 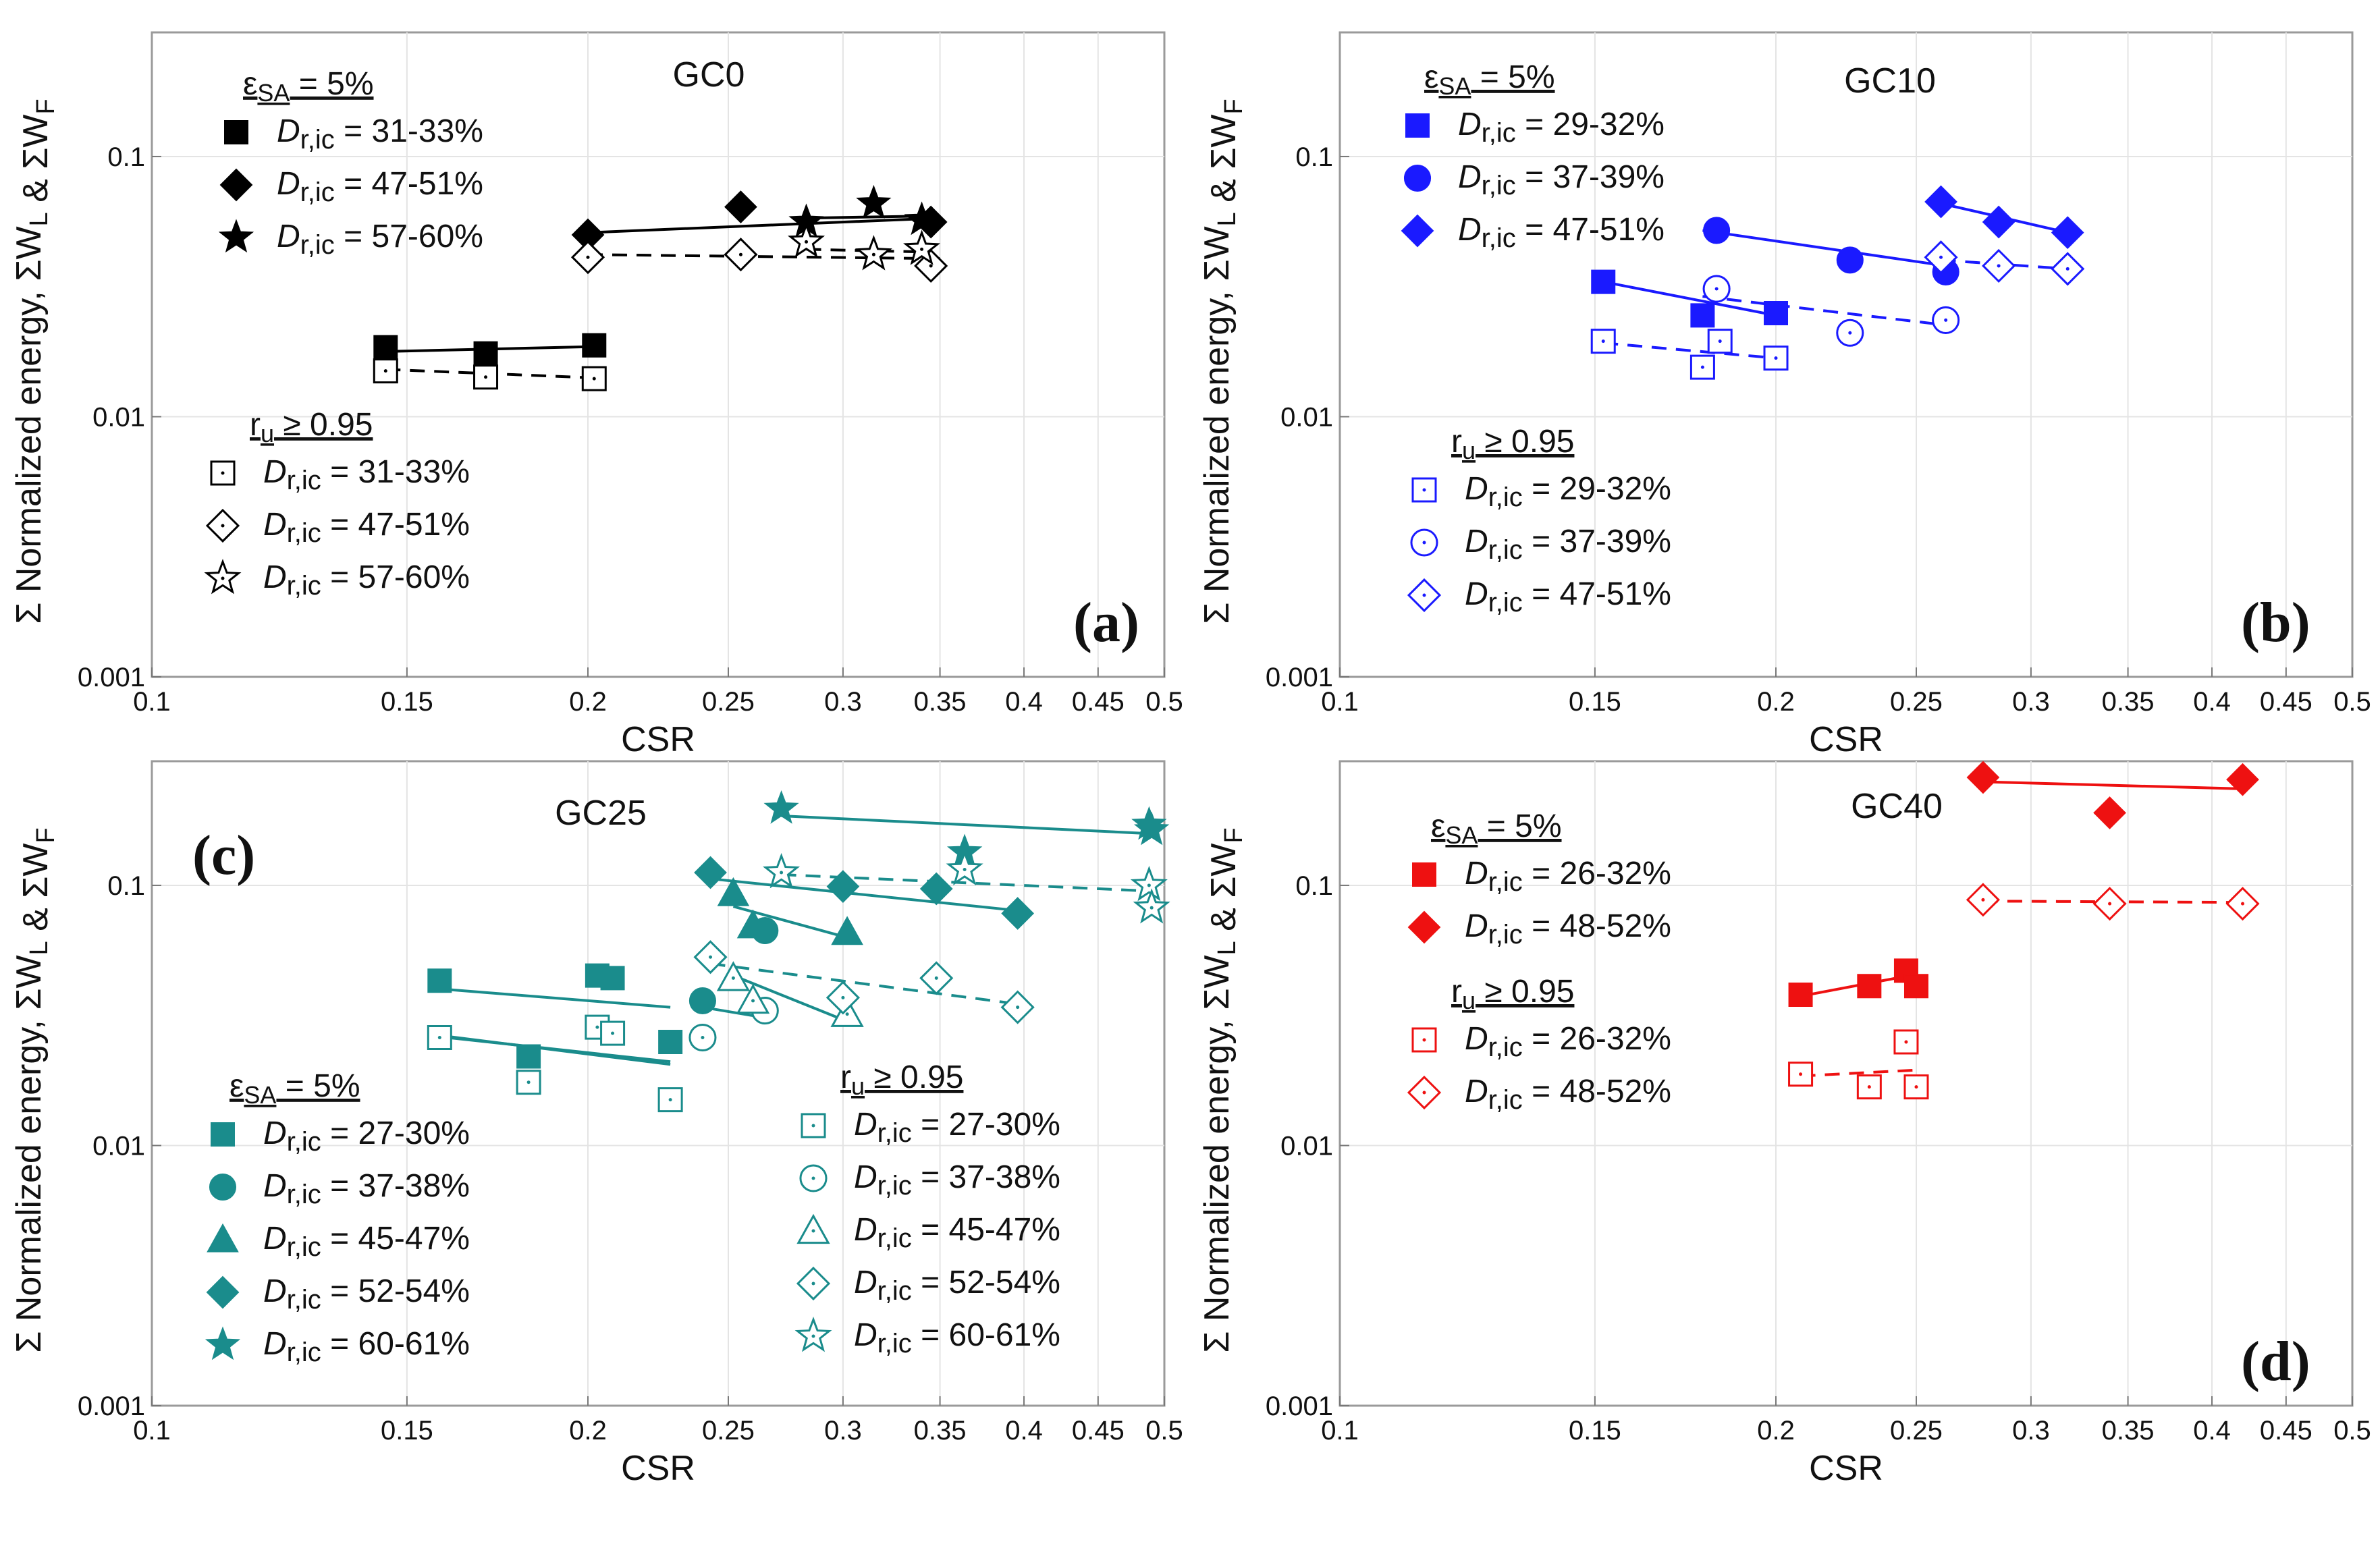 I want to click on legend-entry-ru-1: Dr,ic = 37-39%, so click(x=1568, y=544).